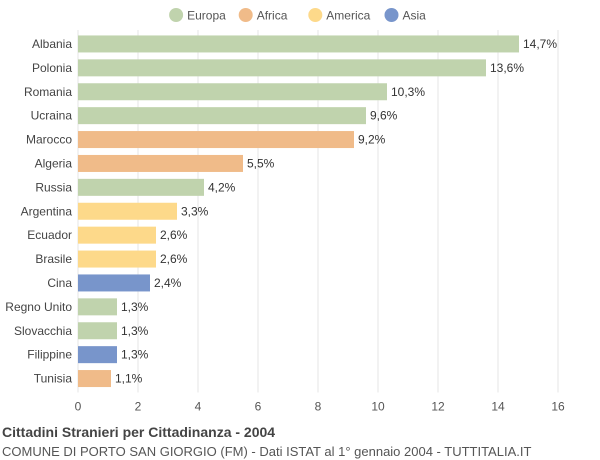 Image resolution: width=600 pixels, height=460 pixels. Describe the element at coordinates (38, 307) in the screenshot. I see `category-label: Regno Unito` at that location.